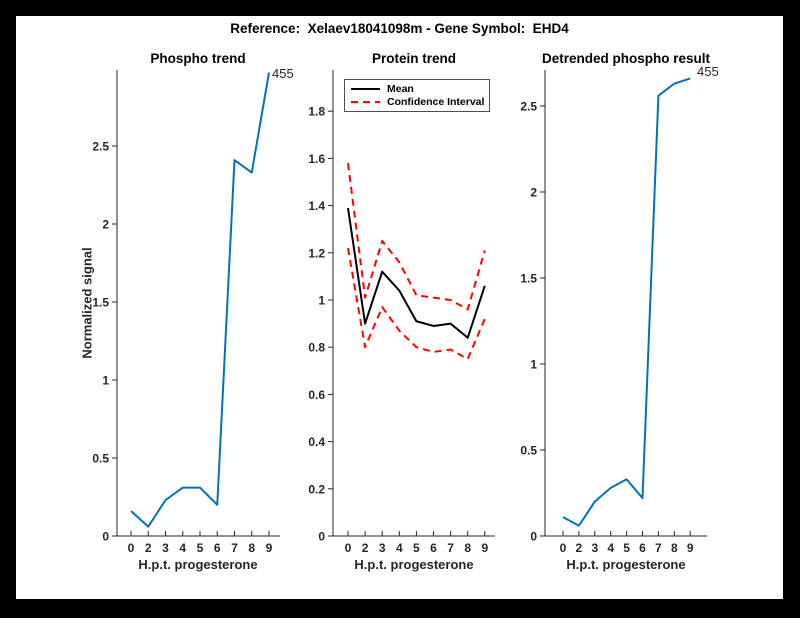  Describe the element at coordinates (316, 253) in the screenshot. I see `y-tick-label: 1.2` at that location.